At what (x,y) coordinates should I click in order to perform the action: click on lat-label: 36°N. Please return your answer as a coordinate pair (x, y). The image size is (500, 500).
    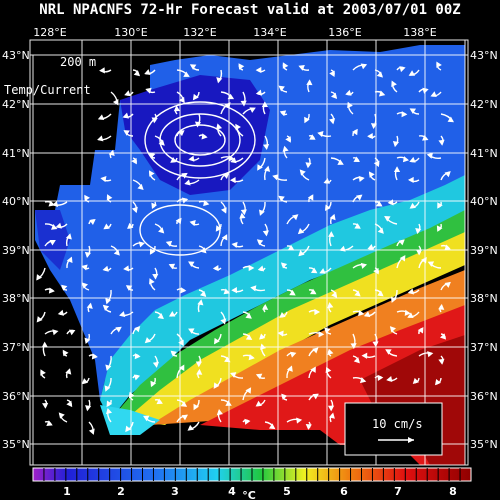
    Looking at the image, I should click on (484, 396).